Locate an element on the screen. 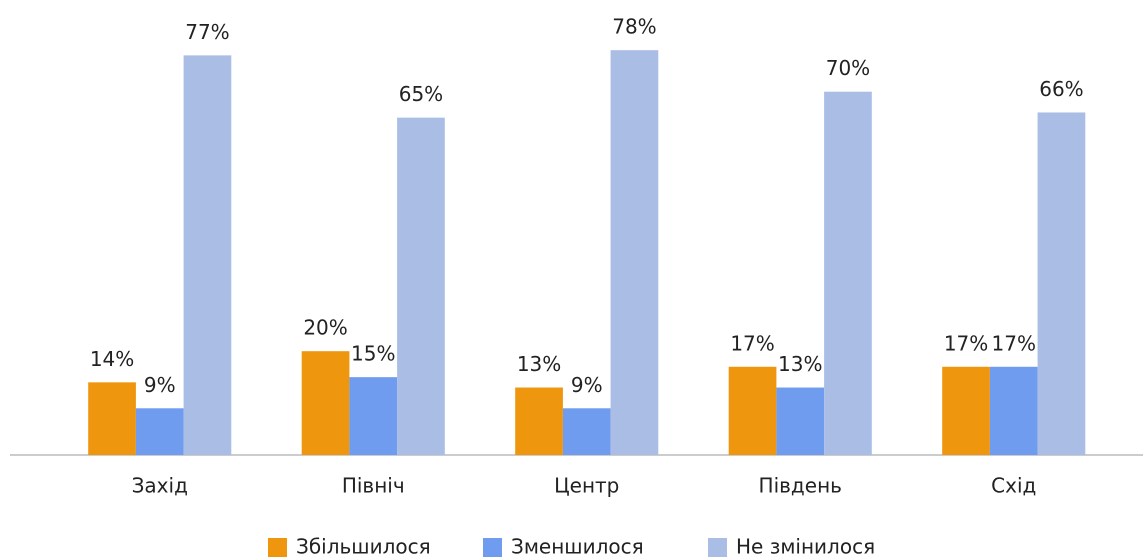  data-label: 20% is located at coordinates (325, 328).